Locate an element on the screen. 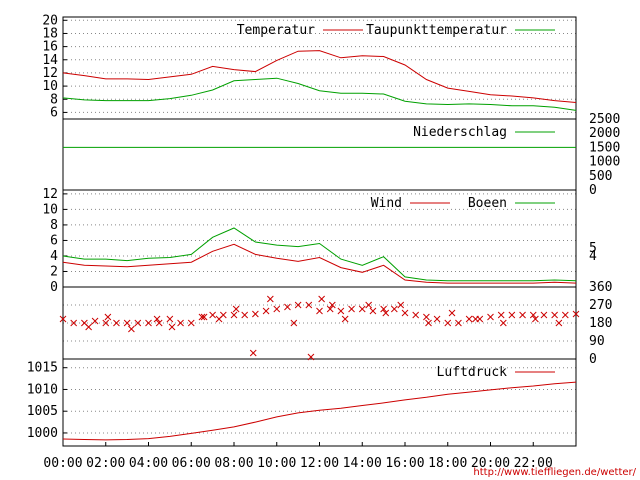 Image resolution: width=640 pixels, height=480 pixels. source-url-link: http://www.tiefflie­gen.de/wetter/ is located at coordinates (554, 472).